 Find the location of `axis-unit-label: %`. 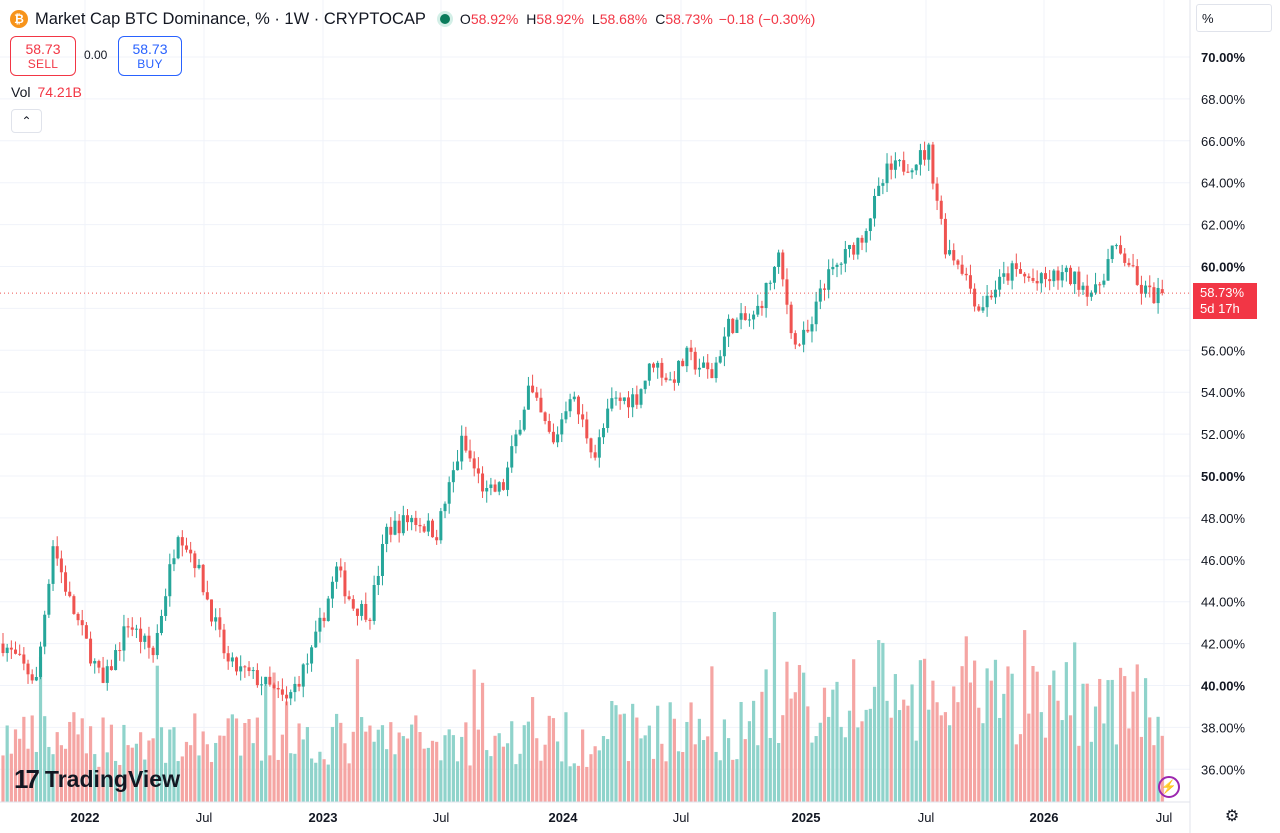

axis-unit-label: % is located at coordinates (1234, 18).